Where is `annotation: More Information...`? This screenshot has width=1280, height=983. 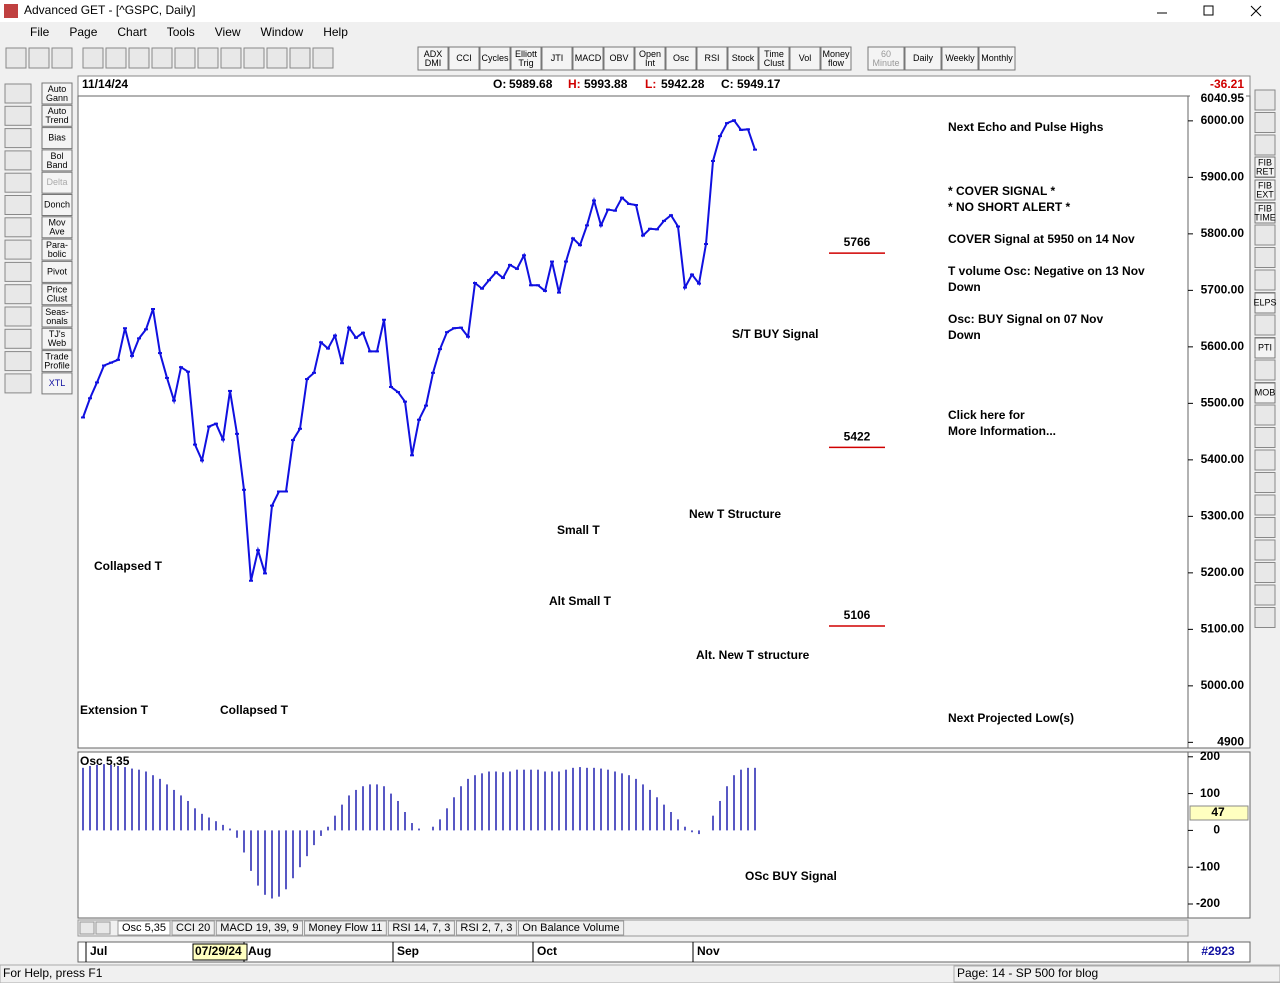 annotation: More Information... is located at coordinates (1002, 431).